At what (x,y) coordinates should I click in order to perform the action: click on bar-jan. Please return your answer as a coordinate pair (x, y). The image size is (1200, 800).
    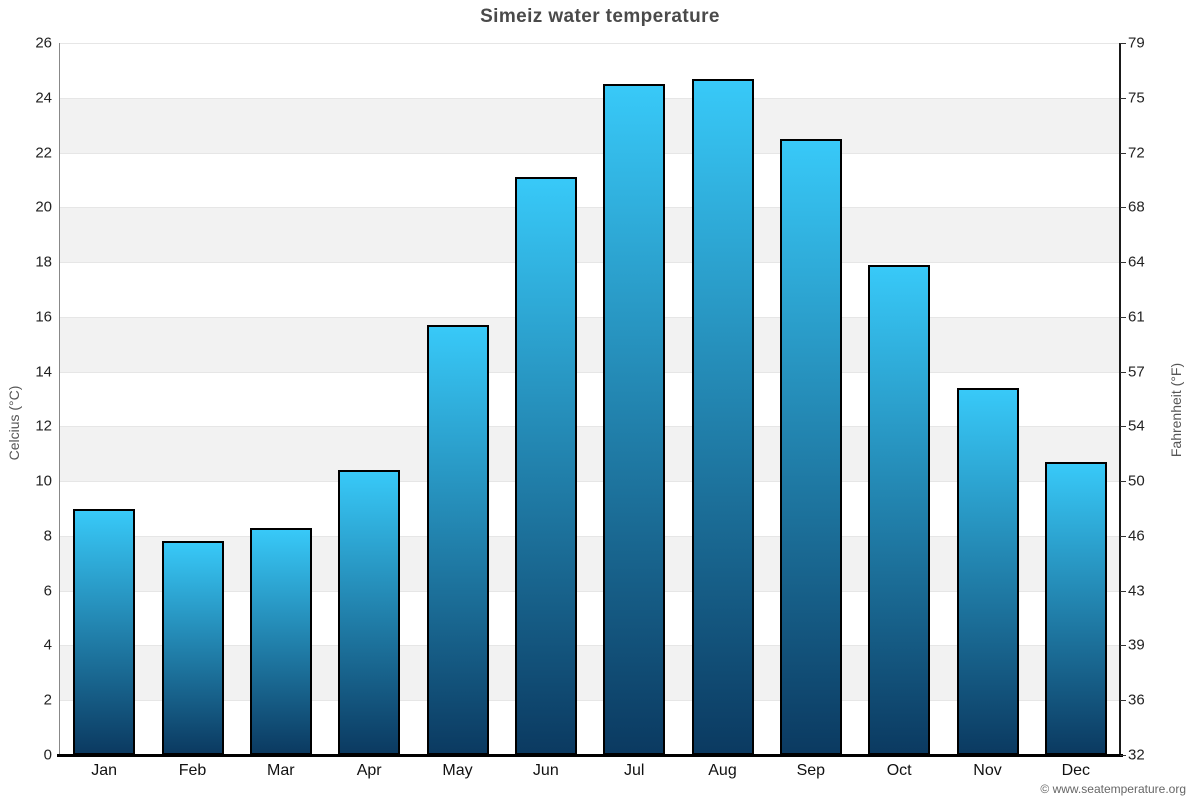
    Looking at the image, I should click on (104, 631).